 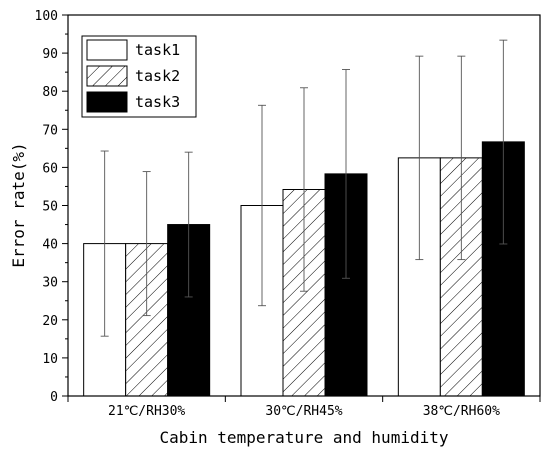 I want to click on y-tick-label: 10, so click(x=50, y=359).